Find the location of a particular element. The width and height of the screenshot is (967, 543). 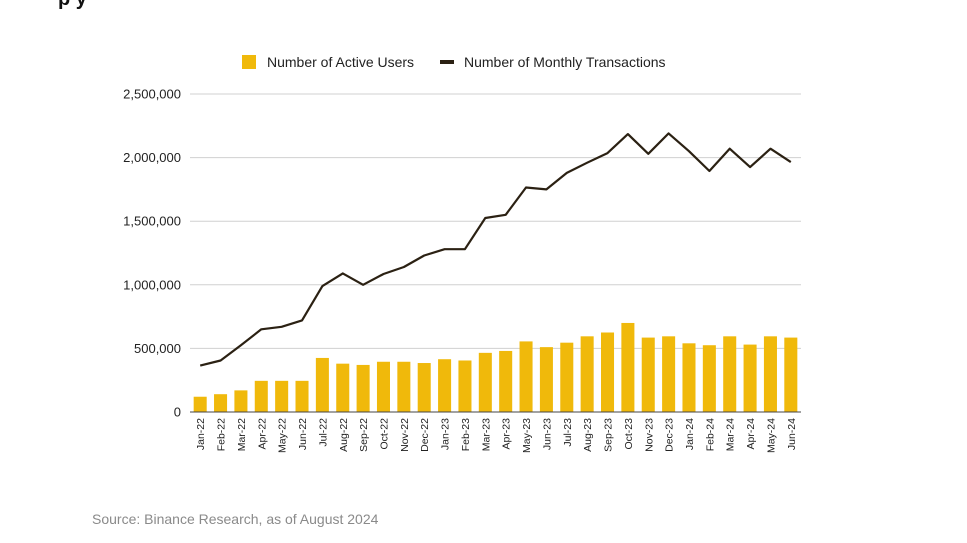

x-tick-label: Jan-24 is located at coordinates (690, 434).